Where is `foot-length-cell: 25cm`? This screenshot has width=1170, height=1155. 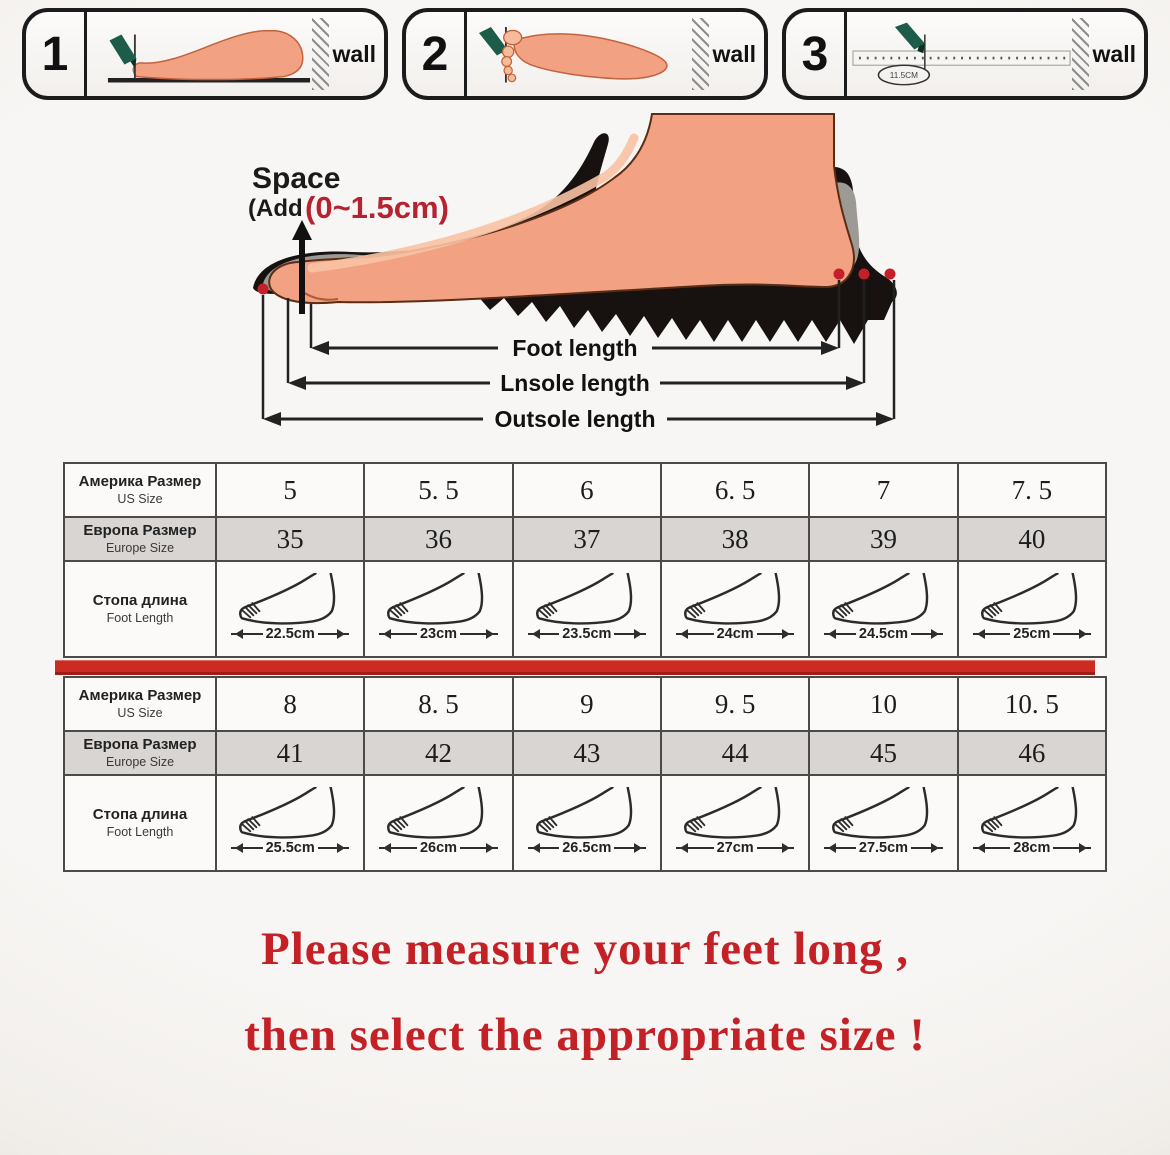 foot-length-cell: 25cm is located at coordinates (1032, 609).